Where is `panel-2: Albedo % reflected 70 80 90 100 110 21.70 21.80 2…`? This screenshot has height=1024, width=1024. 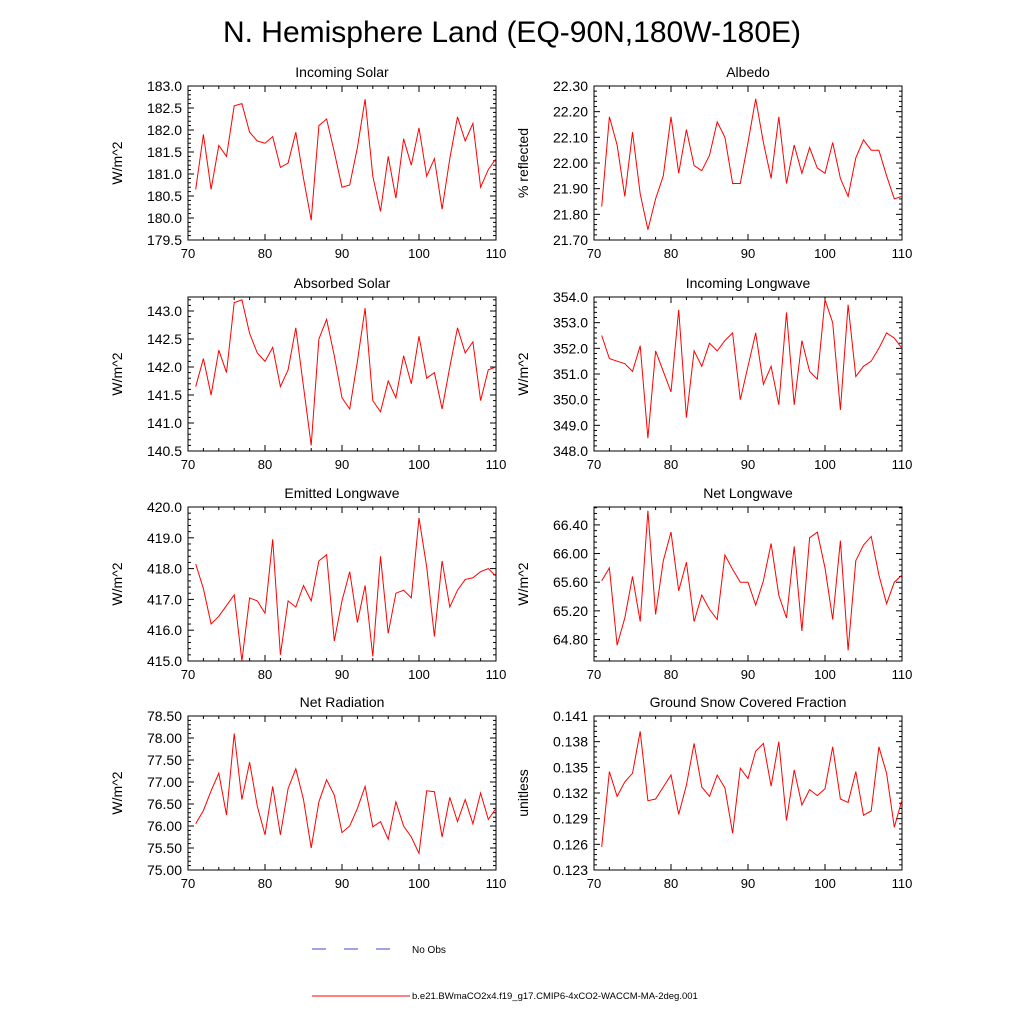
panel-2: Albedo % reflected 70 80 90 100 110 21.70 21.80 2… is located at coordinates (713, 162).